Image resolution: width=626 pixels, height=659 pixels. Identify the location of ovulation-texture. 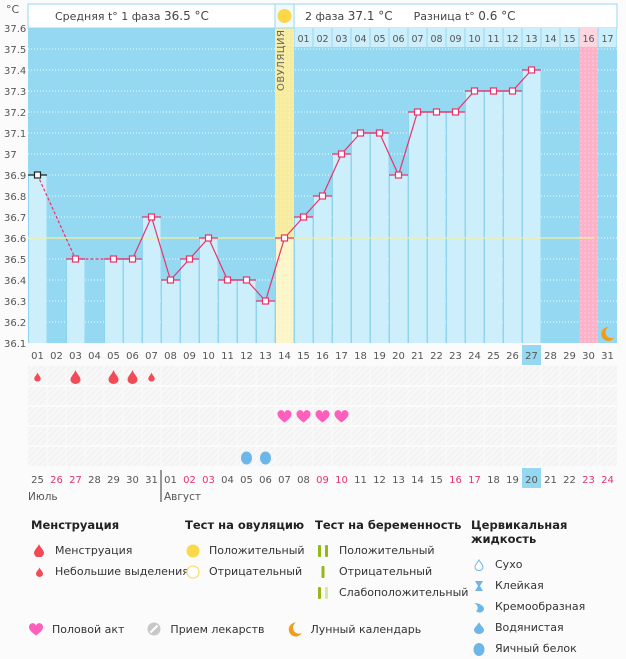
(284, 185).